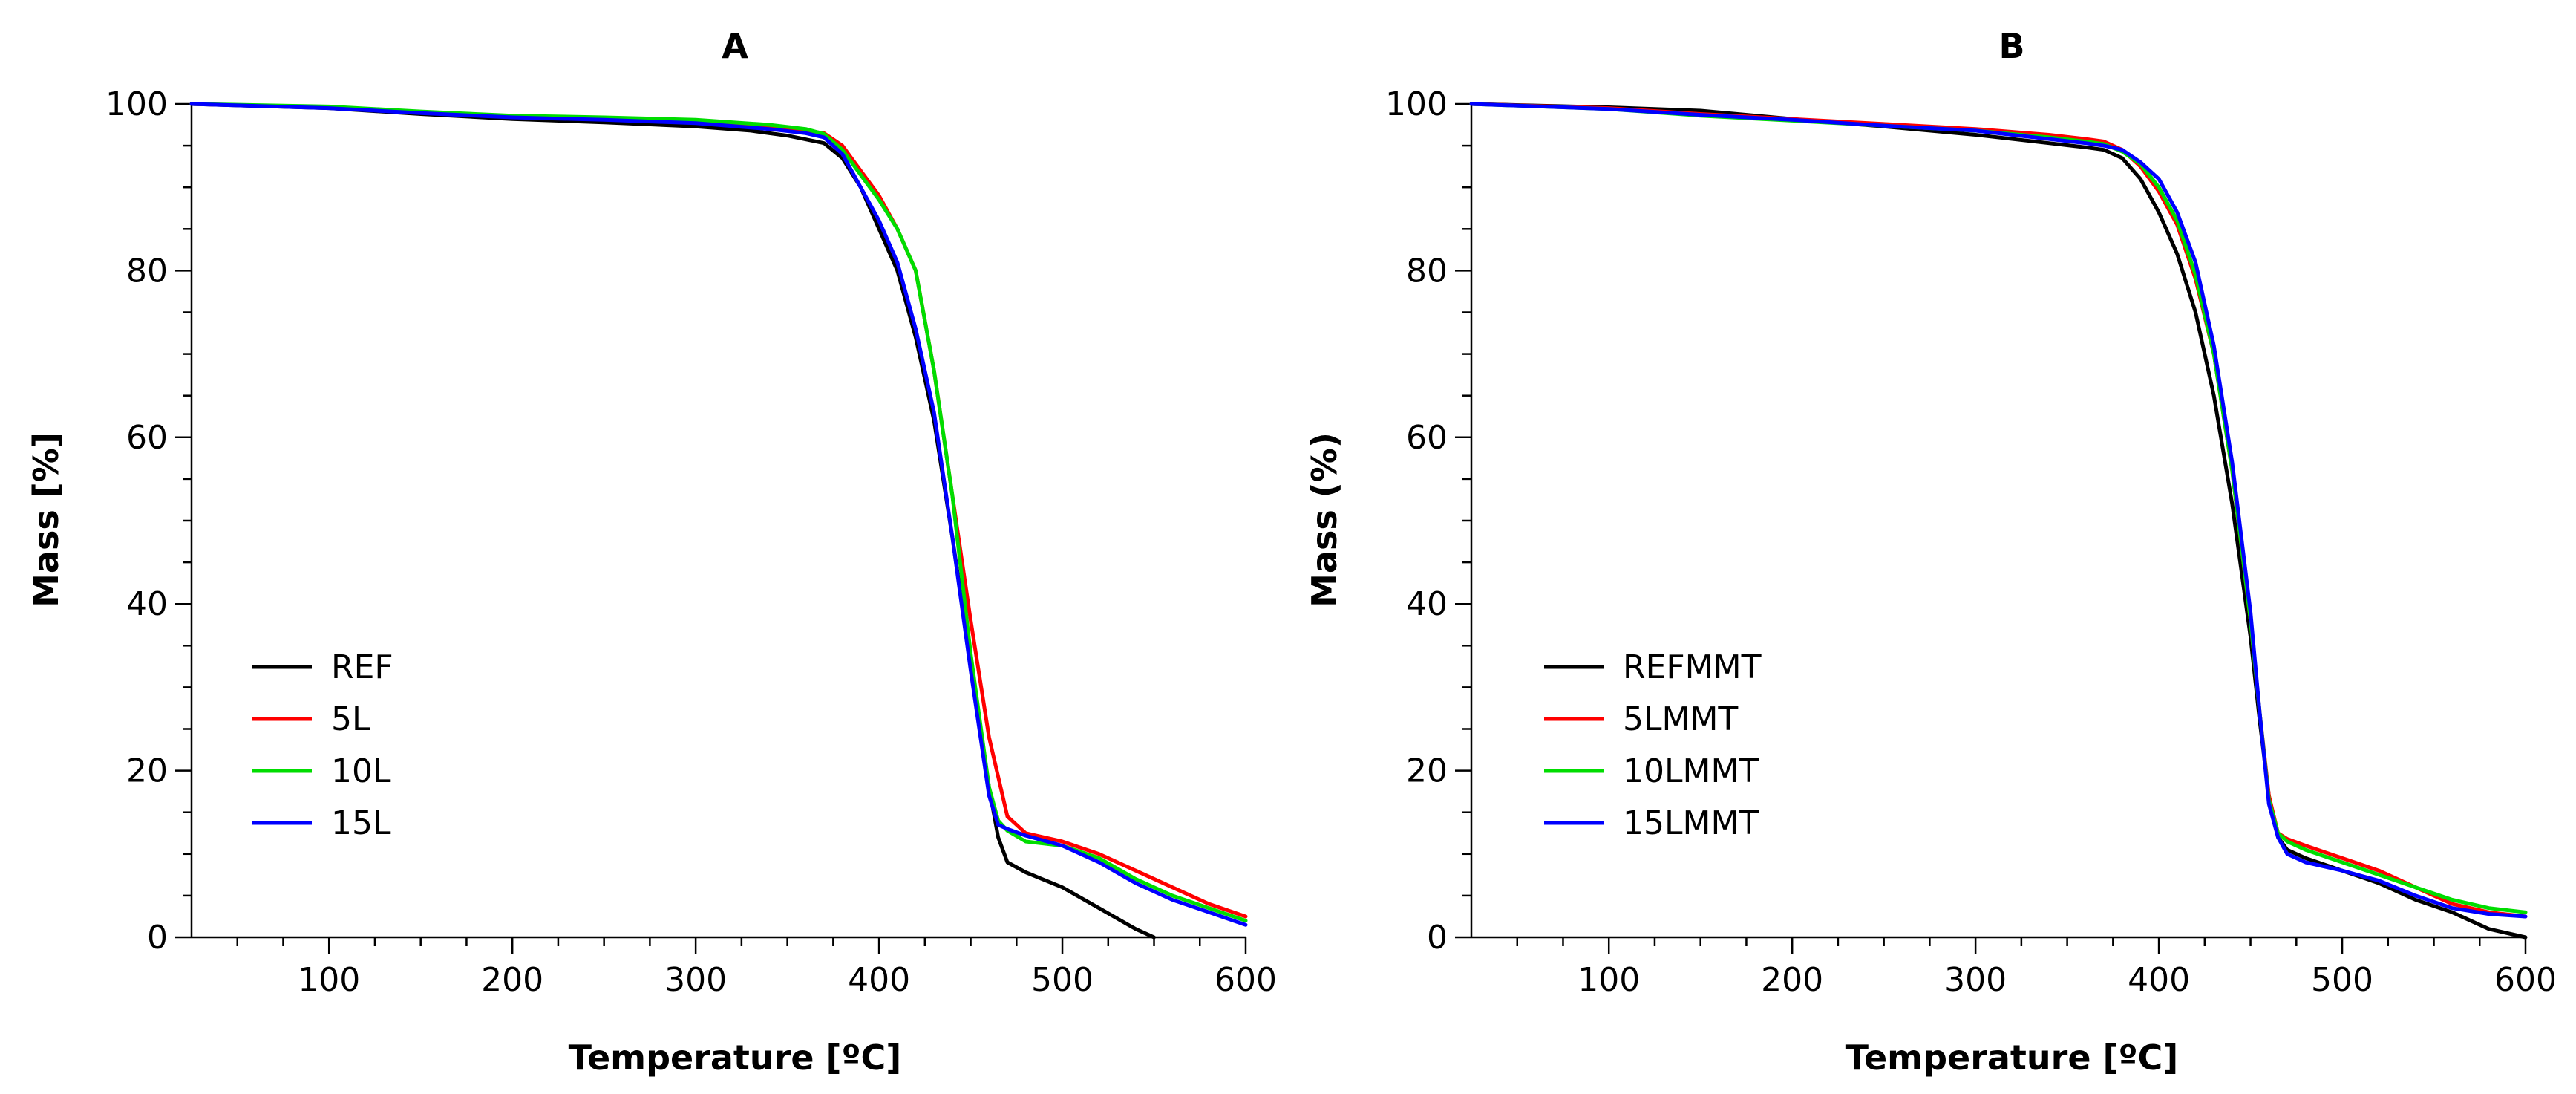  Describe the element at coordinates (1609, 980) in the screenshot. I see `x-tick-label-b: 100` at that location.